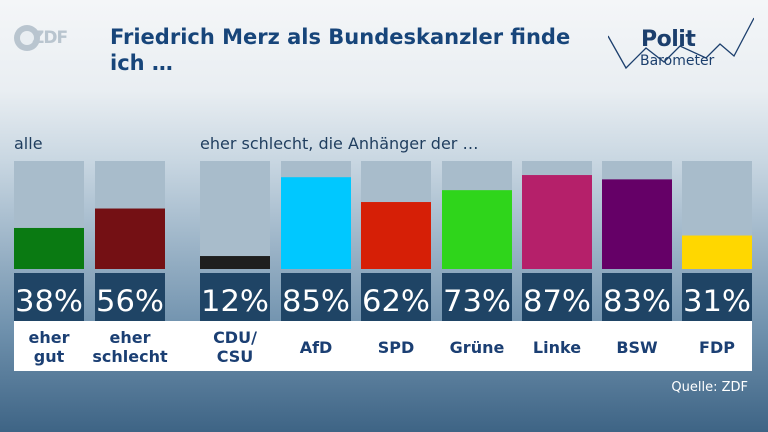  What do you see at coordinates (130, 301) in the screenshot?
I see `value-label-eher-schlecht: 56%` at bounding box center [130, 301].